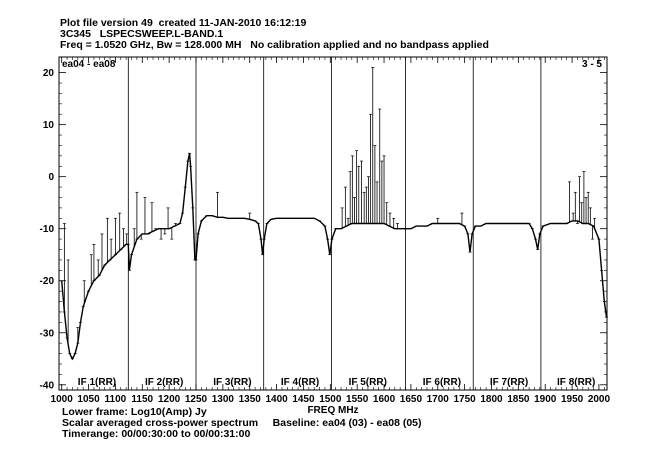 This screenshot has width=653, height=450. Describe the element at coordinates (411, 399) in the screenshot. I see `x-tick-label: 1650` at that location.